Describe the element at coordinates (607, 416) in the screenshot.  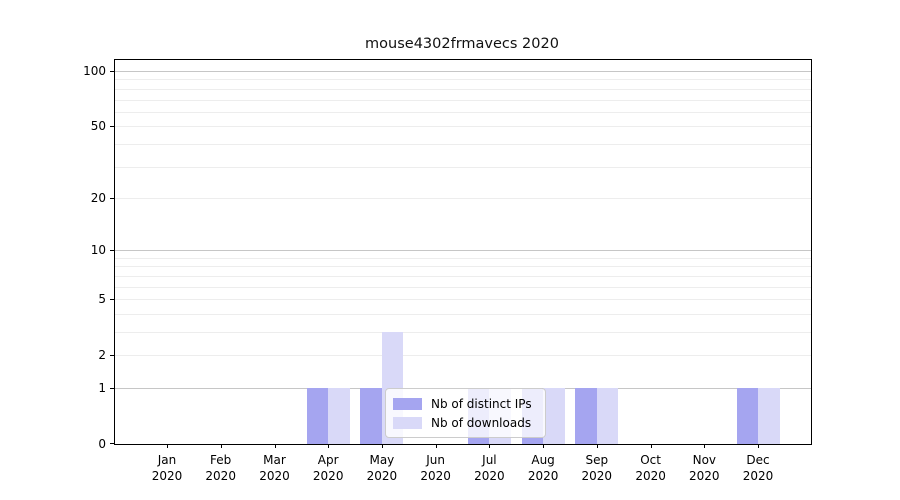
I see `bar-downloads-sep` at that location.